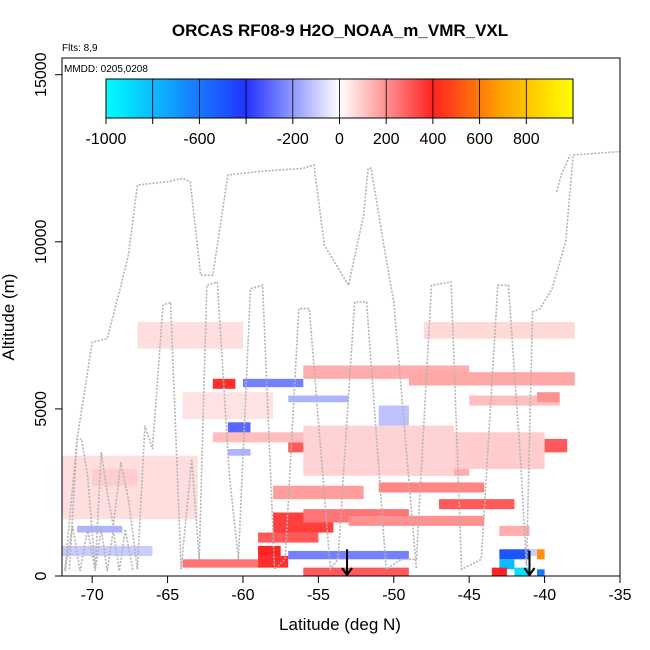 This screenshot has height=650, width=650. What do you see at coordinates (339, 139) in the screenshot?
I see `colorbar-tick-label: 0` at bounding box center [339, 139].